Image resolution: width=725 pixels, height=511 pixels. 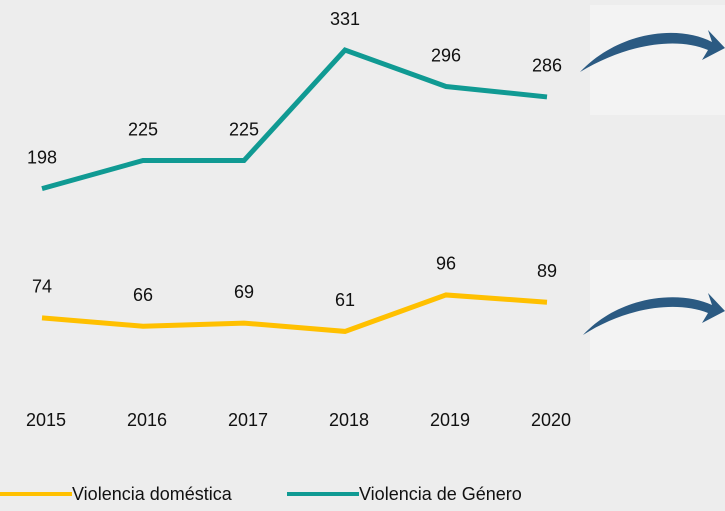 What do you see at coordinates (42, 287) in the screenshot?
I see `data-label: 74` at bounding box center [42, 287].